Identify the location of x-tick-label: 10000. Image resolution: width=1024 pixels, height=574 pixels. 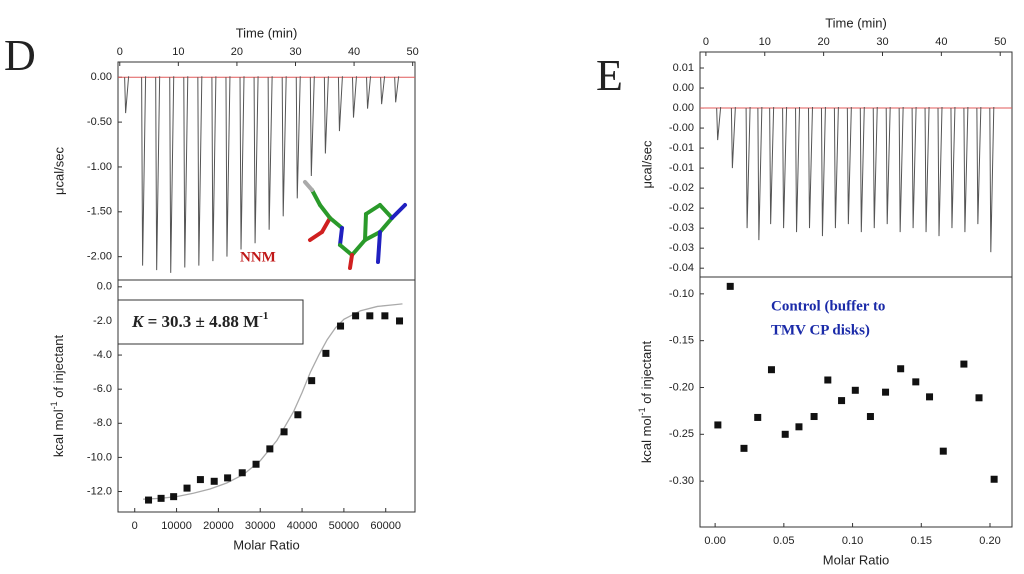
(176, 526).